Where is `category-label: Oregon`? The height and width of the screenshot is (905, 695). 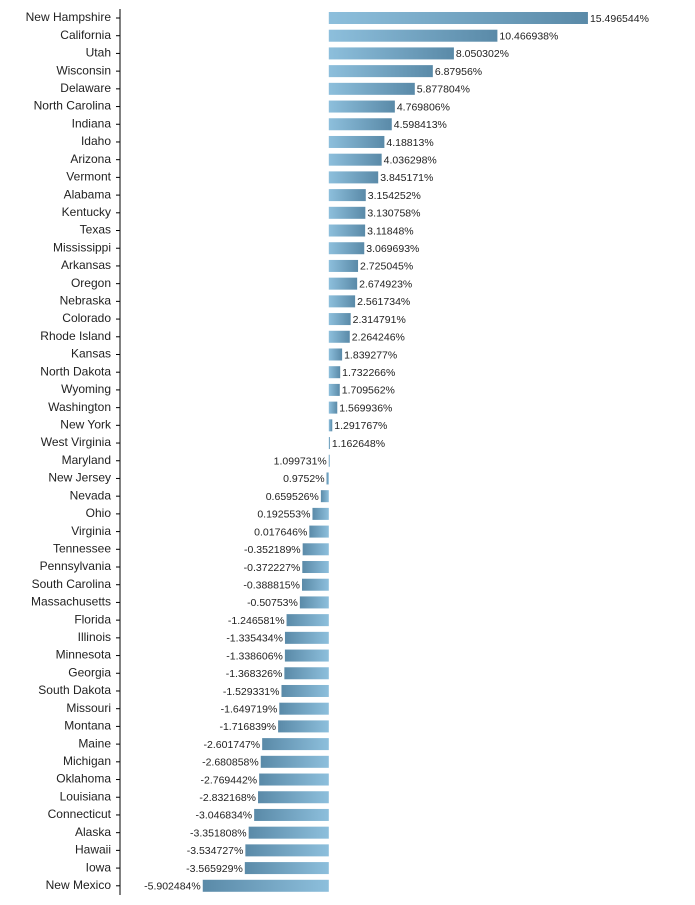 category-label: Oregon is located at coordinates (91, 283).